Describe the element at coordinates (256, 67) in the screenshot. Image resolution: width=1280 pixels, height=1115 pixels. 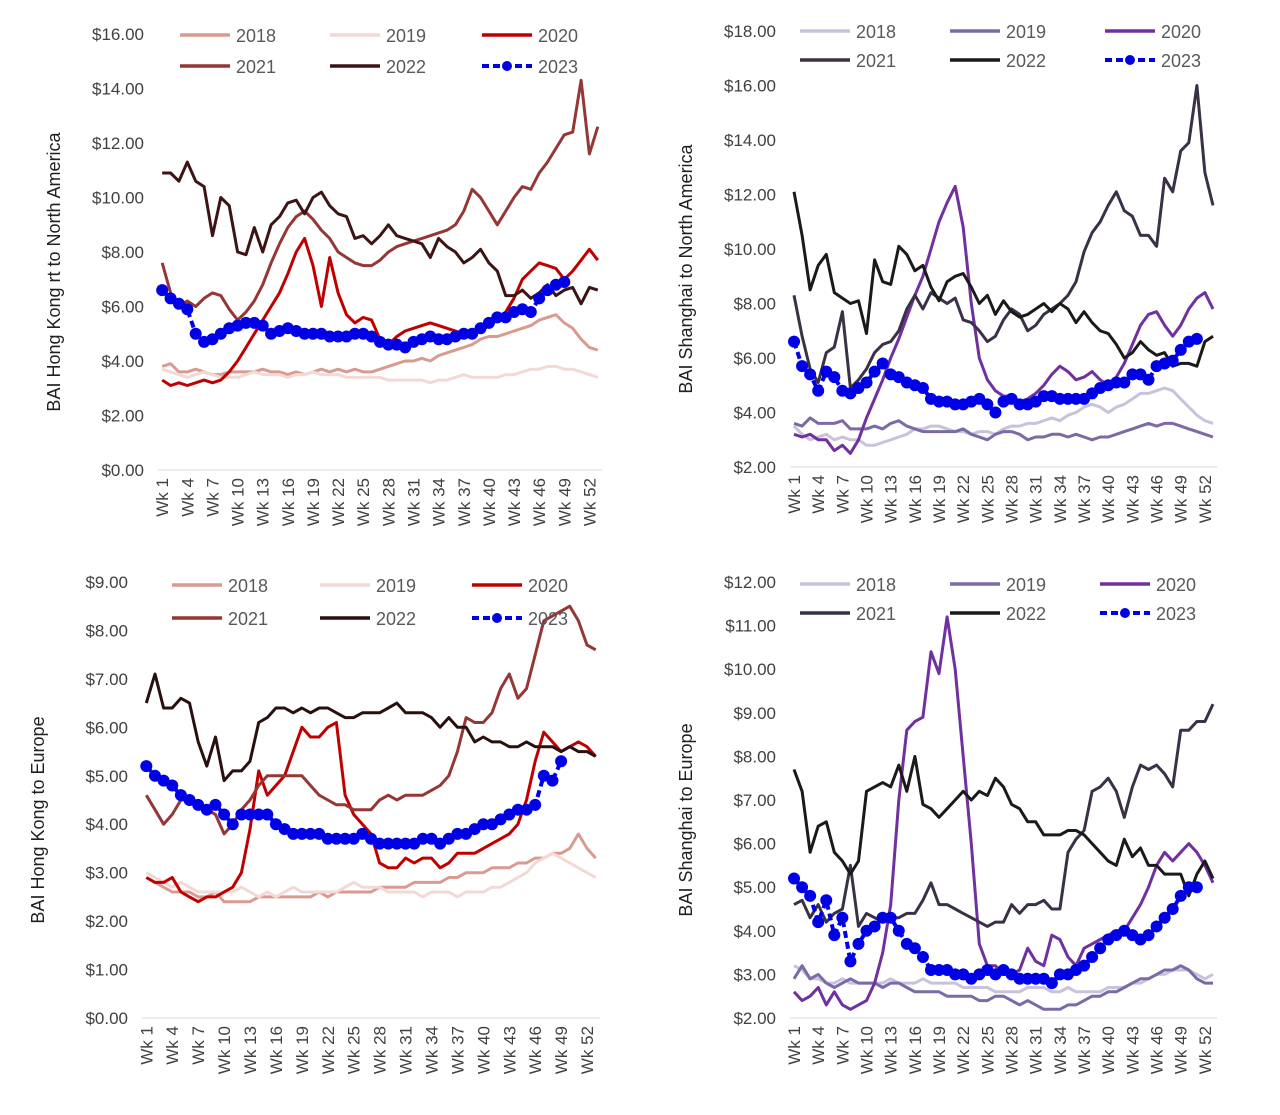
I see `legend-label: 2021` at that location.